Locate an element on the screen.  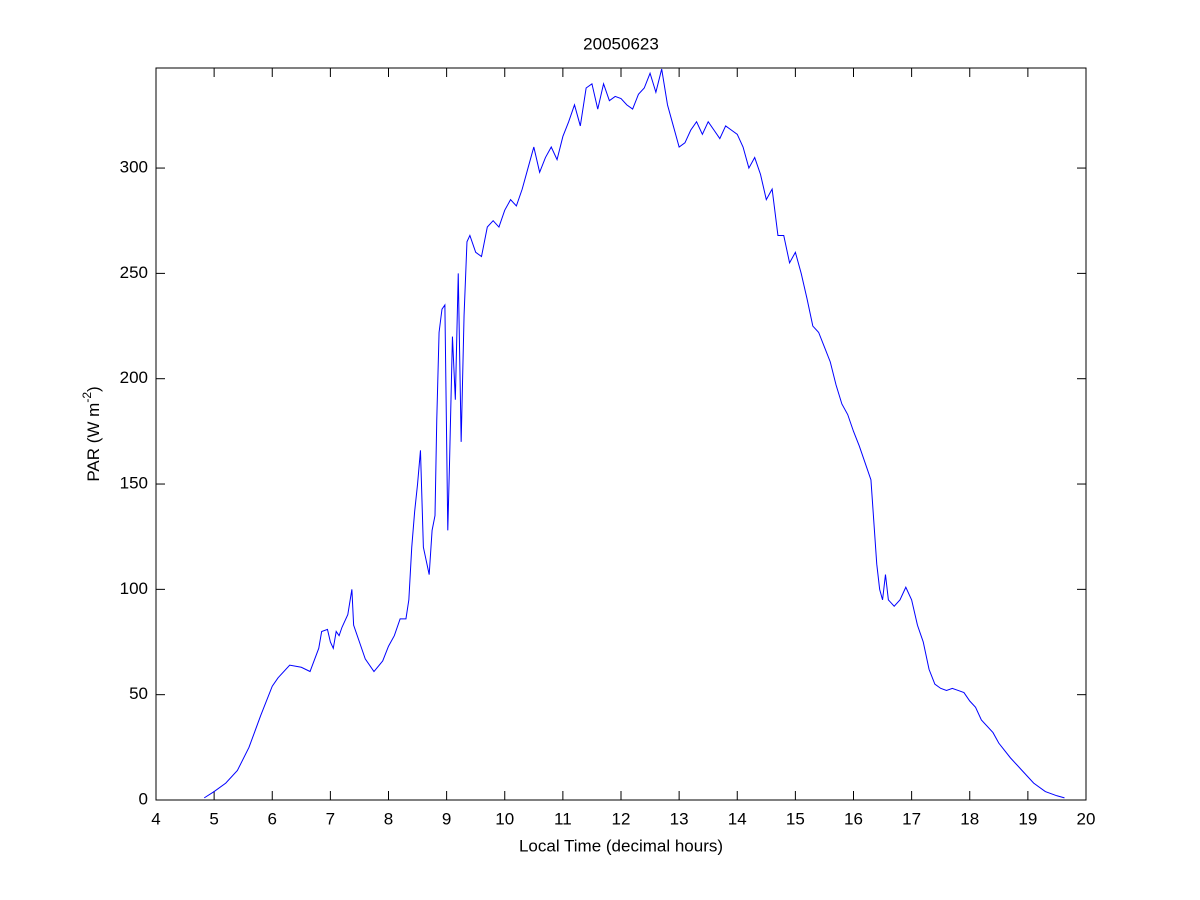
x-tick-label: 8 is located at coordinates (388, 818).